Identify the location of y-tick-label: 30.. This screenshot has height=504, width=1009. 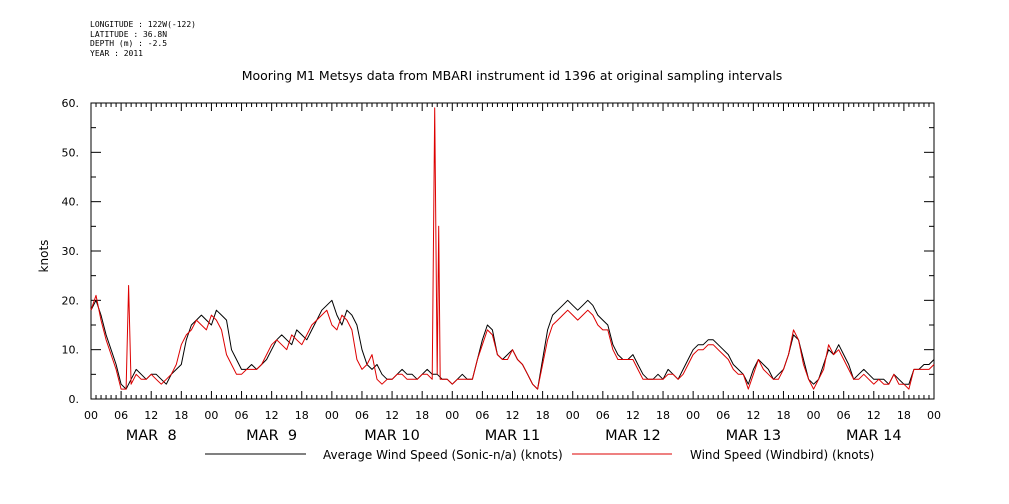
(71, 251).